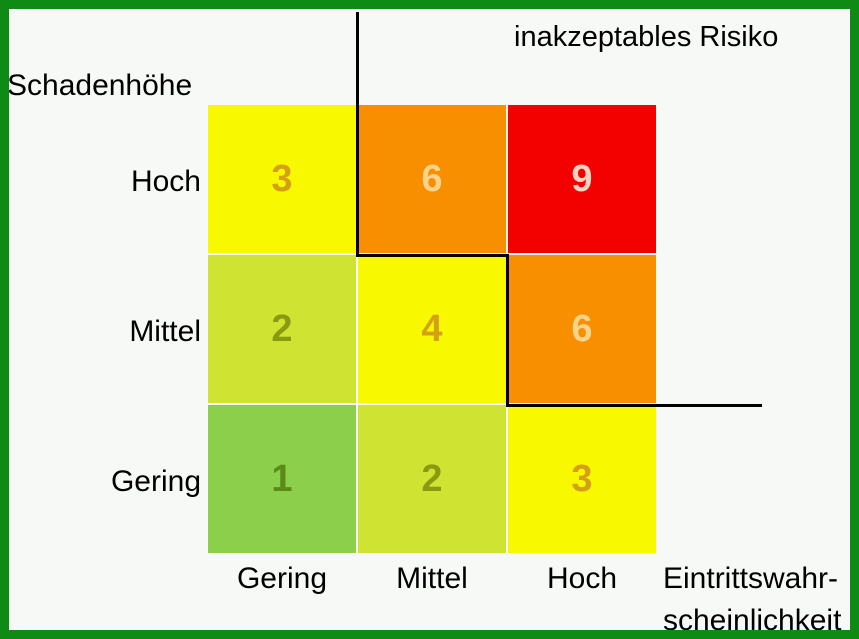 The image size is (859, 639). I want to click on y-axis-label: Schadenhöhe, so click(100, 85).